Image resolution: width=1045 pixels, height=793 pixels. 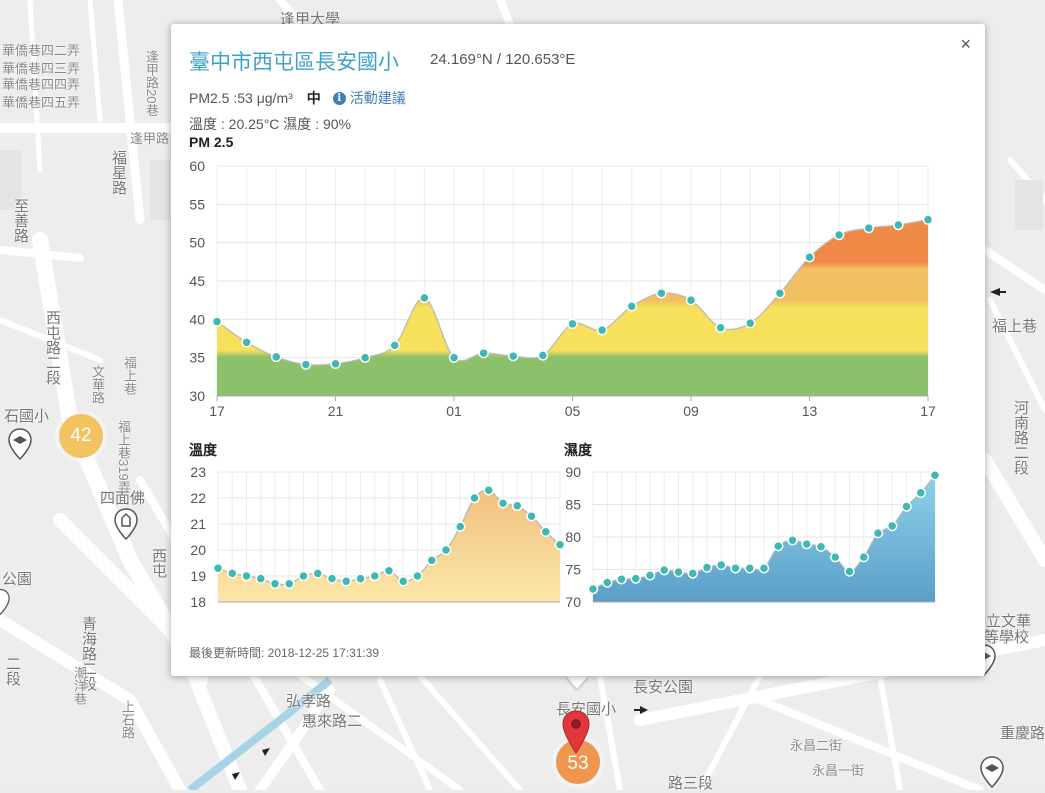 What do you see at coordinates (20, 444) in the screenshot?
I see `school-pin-icon` at bounding box center [20, 444].